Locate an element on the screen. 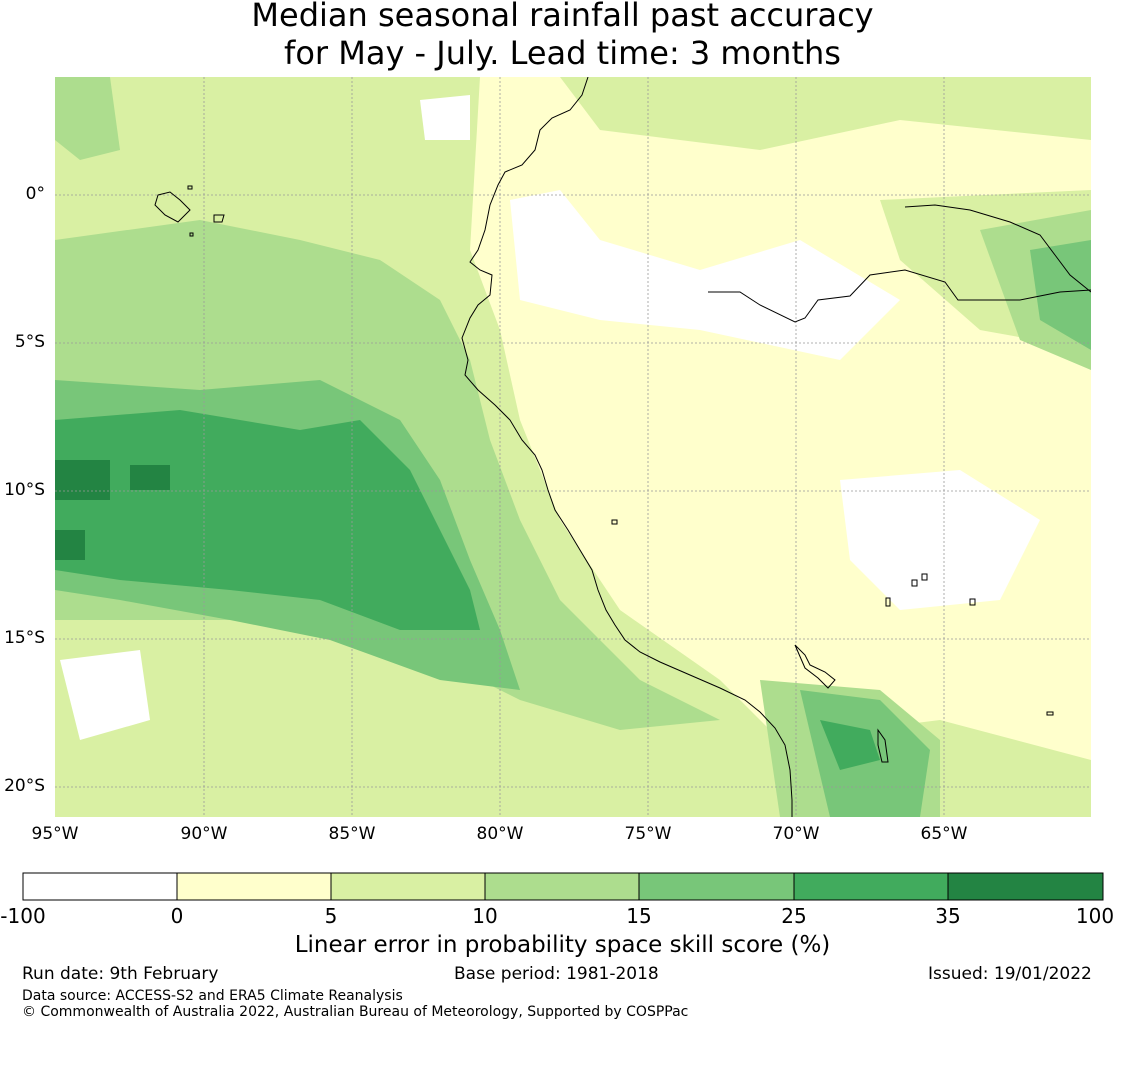 The height and width of the screenshot is (1065, 1125). colorbar-tick-minus100: -100 is located at coordinates (23, 916).